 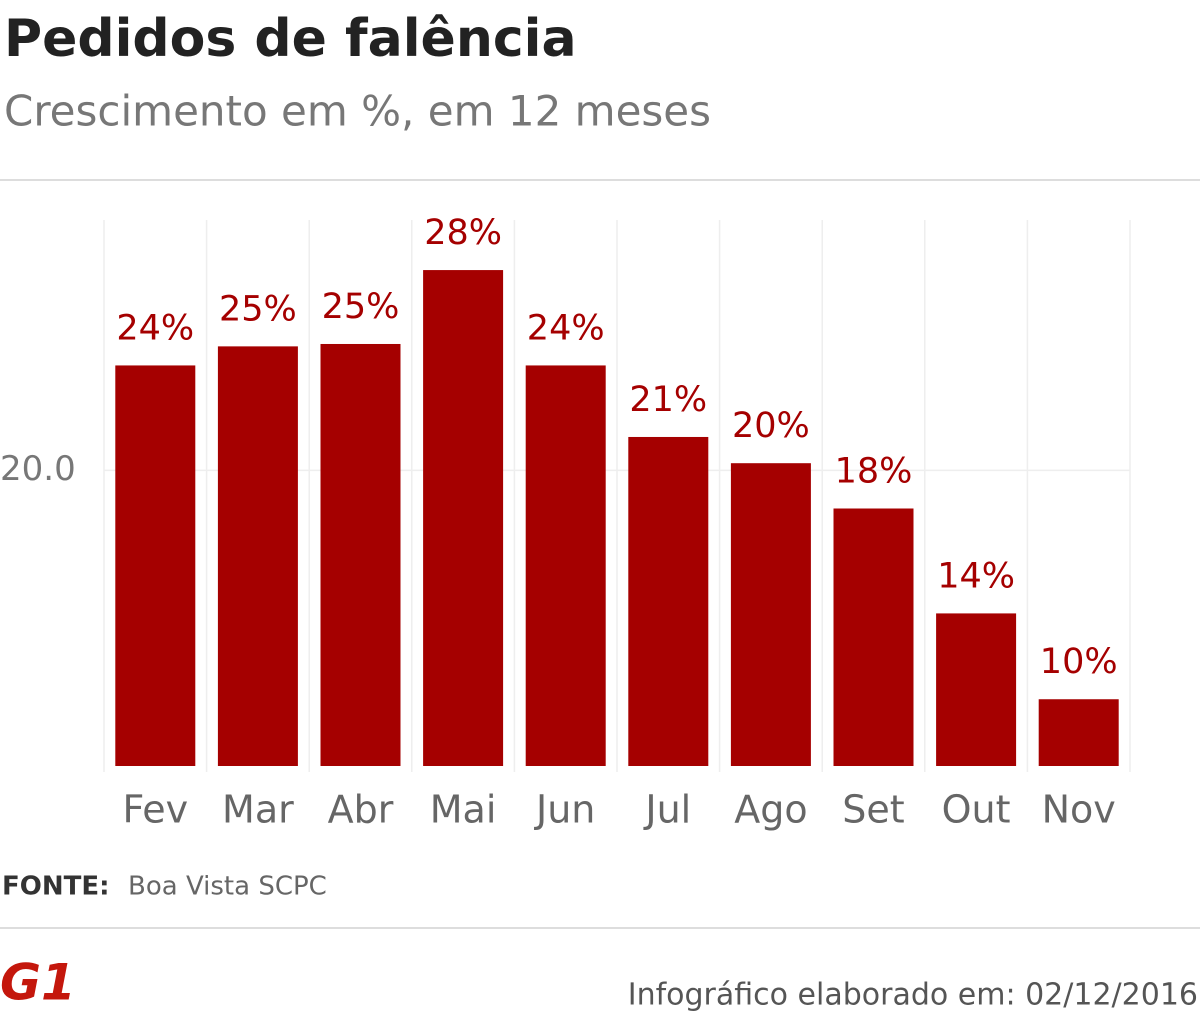 What do you see at coordinates (976, 576) in the screenshot?
I see `value-label: 14%` at bounding box center [976, 576].